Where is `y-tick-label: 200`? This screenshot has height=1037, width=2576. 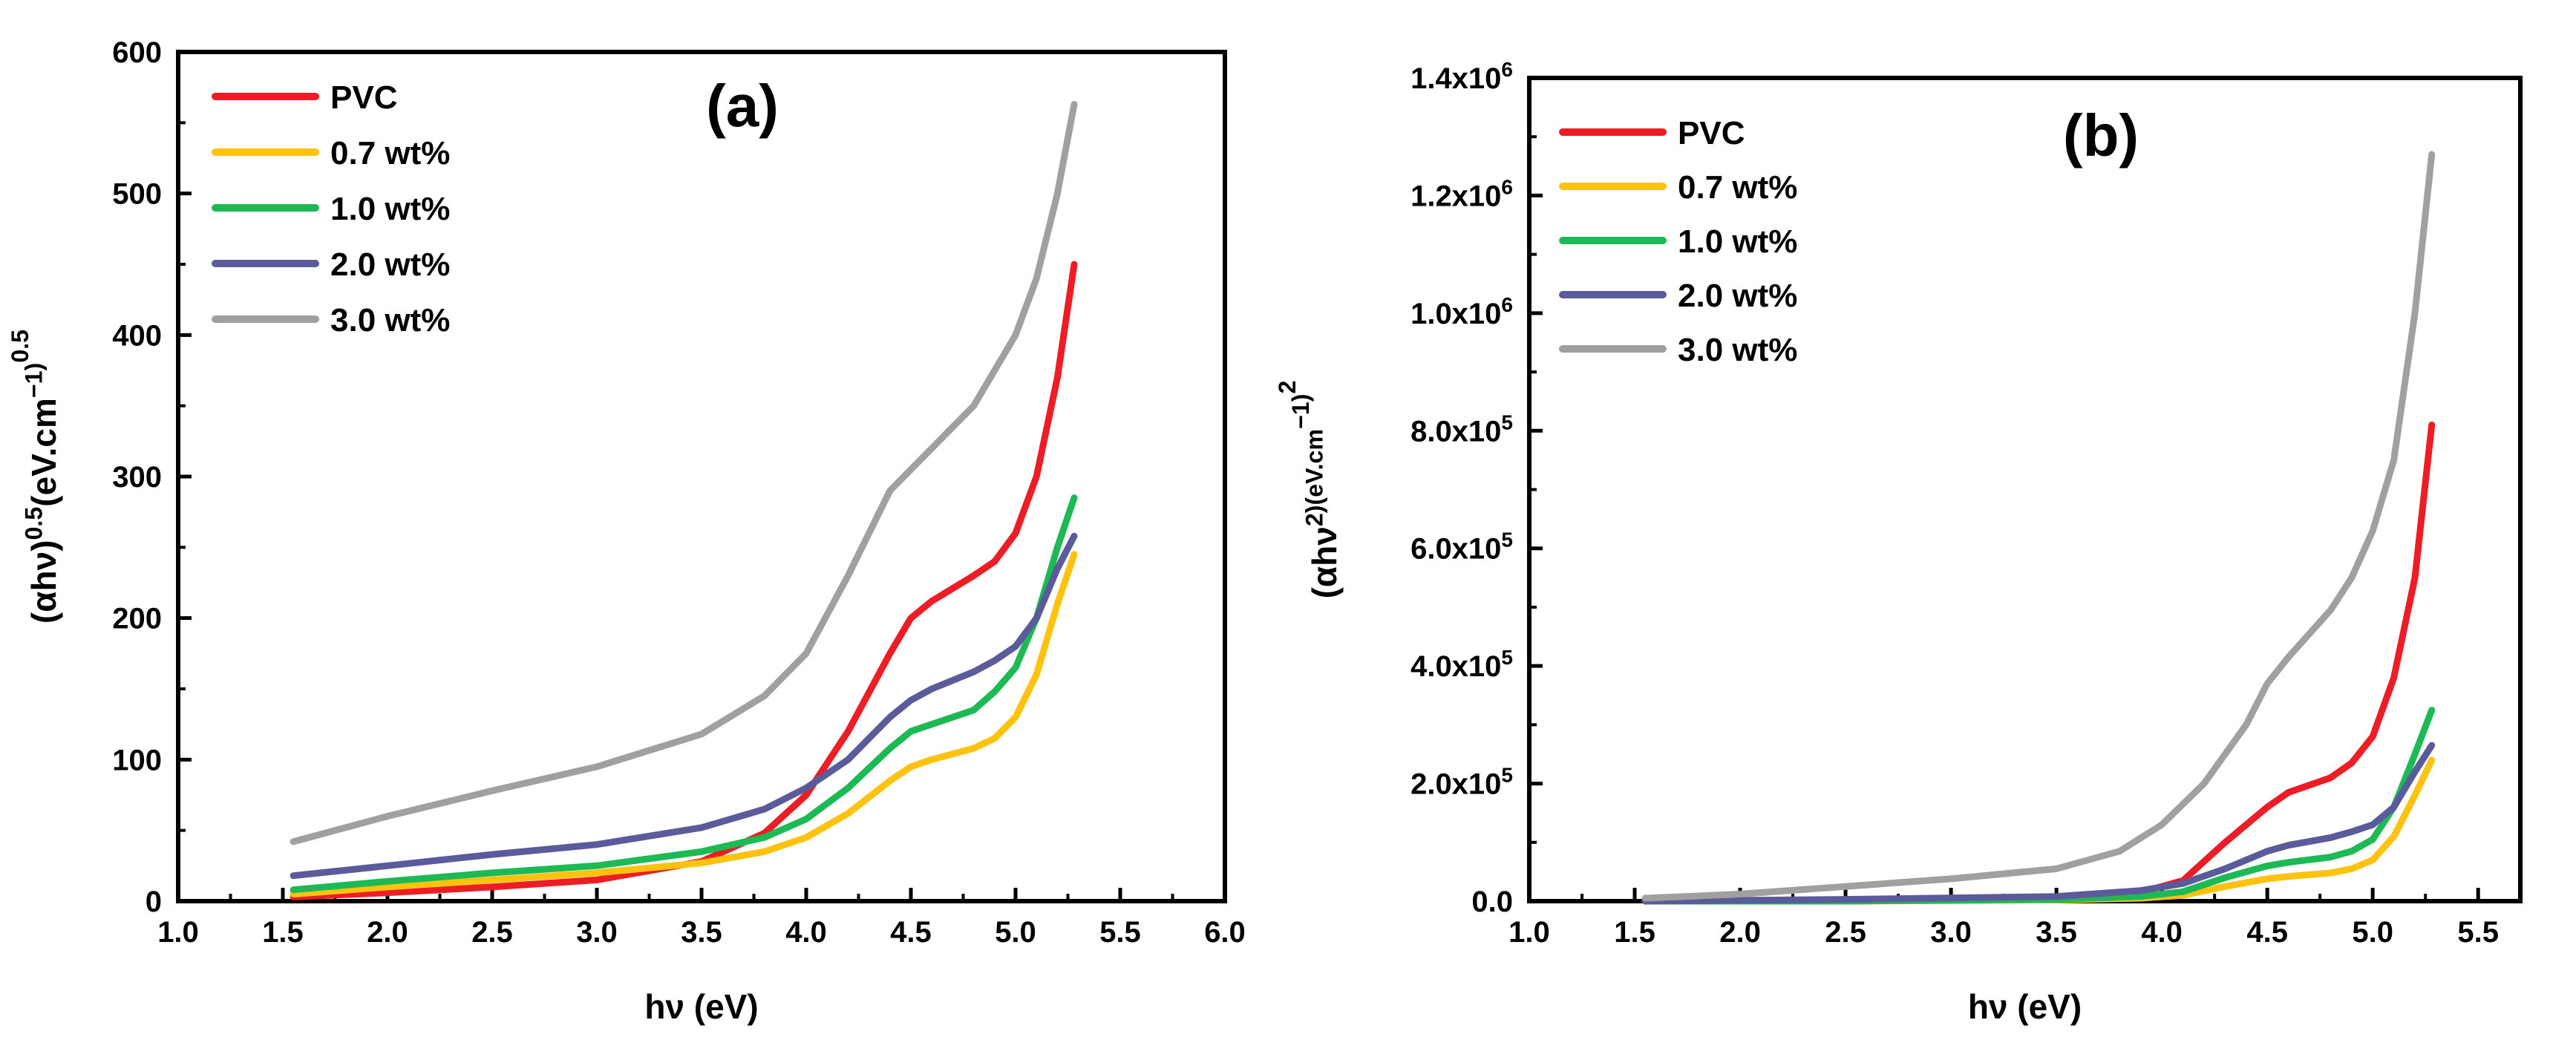
y-tick-label: 200 is located at coordinates (137, 619).